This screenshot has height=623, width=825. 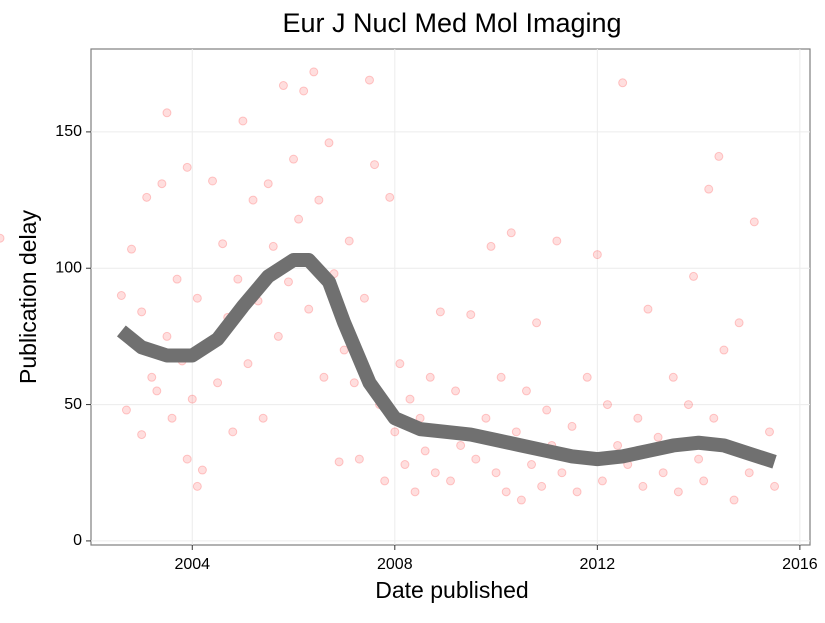 I want to click on x-tick-label: 2012, so click(x=598, y=564).